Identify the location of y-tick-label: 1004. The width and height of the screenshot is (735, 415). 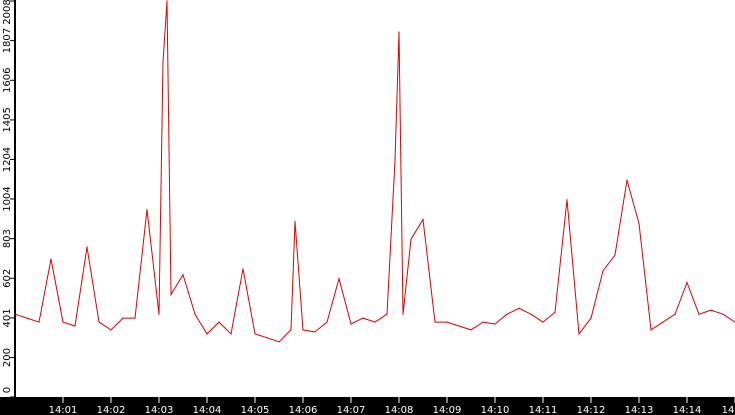
(7, 198).